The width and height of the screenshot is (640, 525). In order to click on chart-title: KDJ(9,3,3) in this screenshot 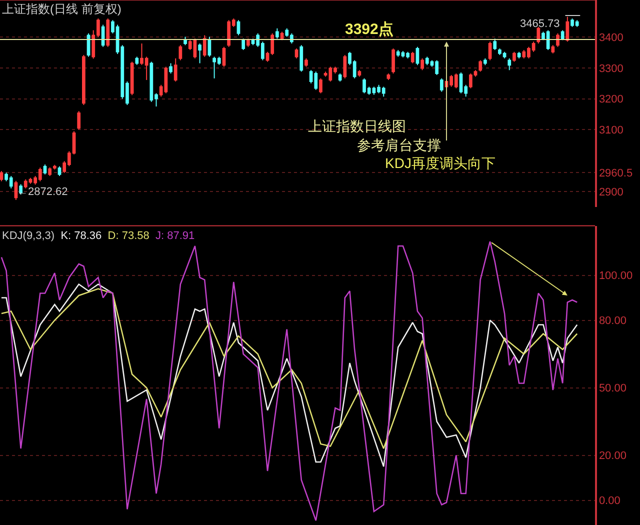, I will do `click(28, 236)`.